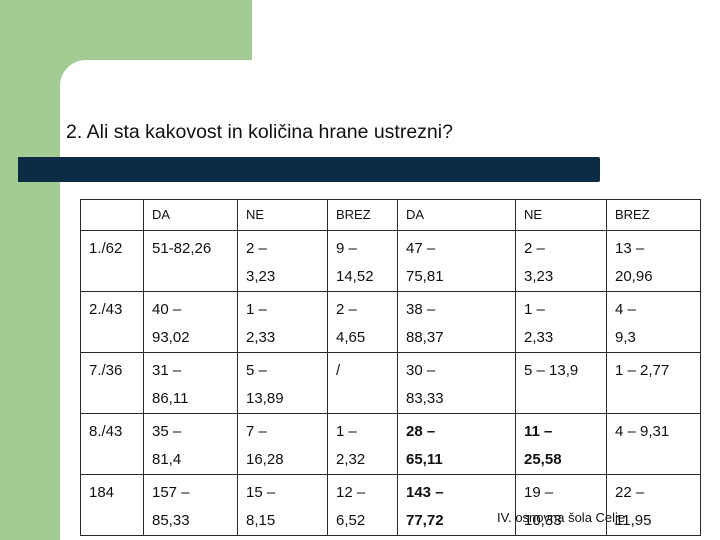 Image resolution: width=720 pixels, height=540 pixels. Describe the element at coordinates (561, 505) in the screenshot. I see `table-cell: 19 –10,33` at that location.